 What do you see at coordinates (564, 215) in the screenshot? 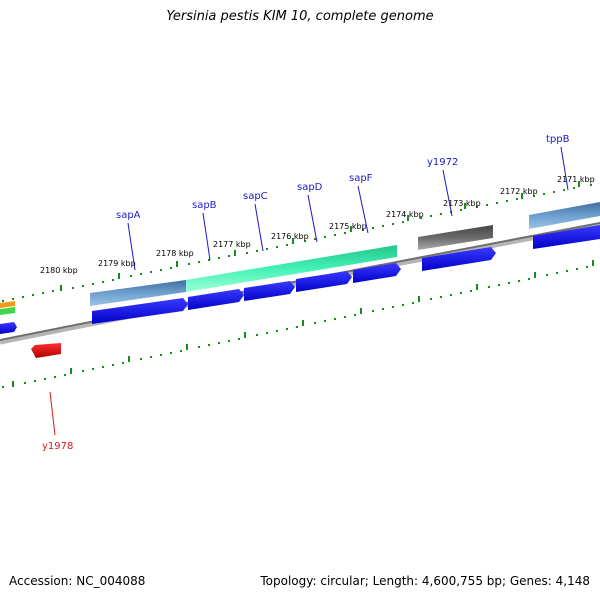
I see `feature-bar-steelblue-right` at bounding box center [564, 215].